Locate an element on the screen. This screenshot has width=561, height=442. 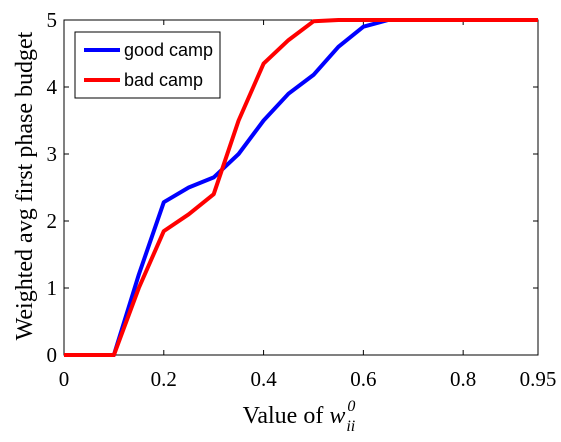
y-tick-label: 1 is located at coordinates (52, 288).